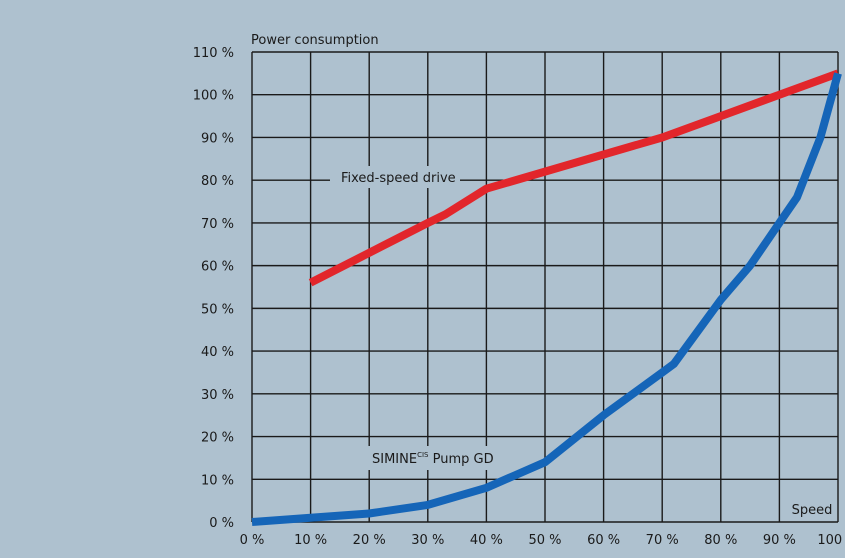 The image size is (845, 558). What do you see at coordinates (217, 138) in the screenshot?
I see `y-tick-label: 90 %` at bounding box center [217, 138].